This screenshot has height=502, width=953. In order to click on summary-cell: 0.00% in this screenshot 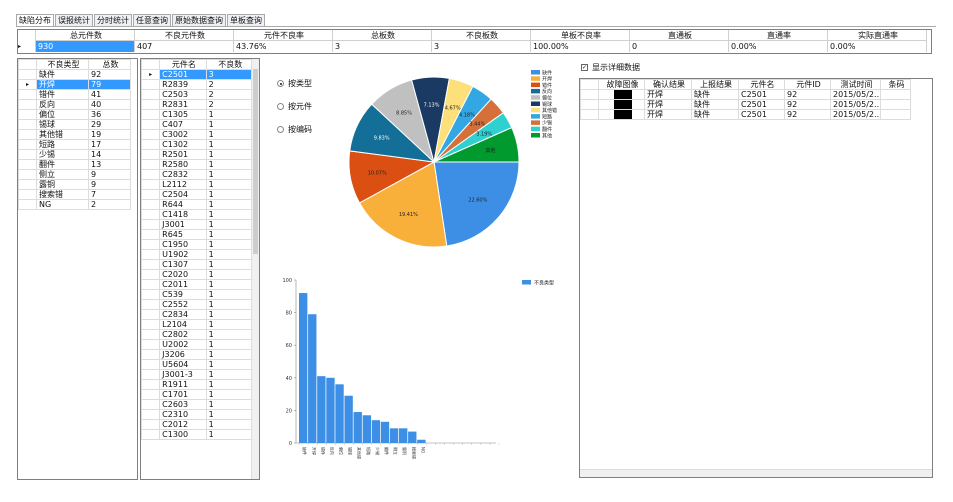, I will do `click(877, 46)`.